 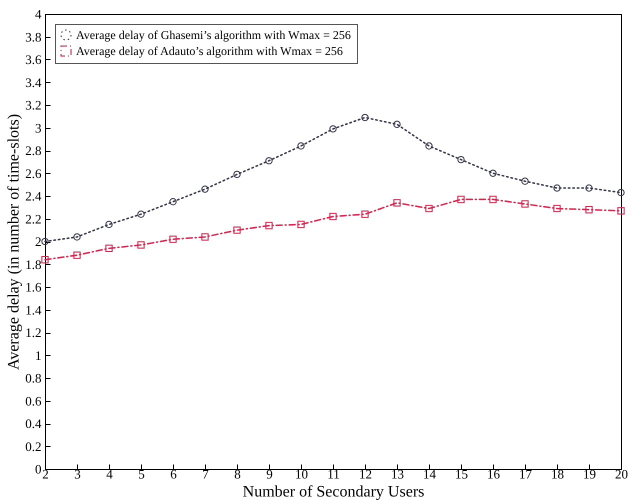 What do you see at coordinates (206, 474) in the screenshot?
I see `x-tick-label: 7` at bounding box center [206, 474].